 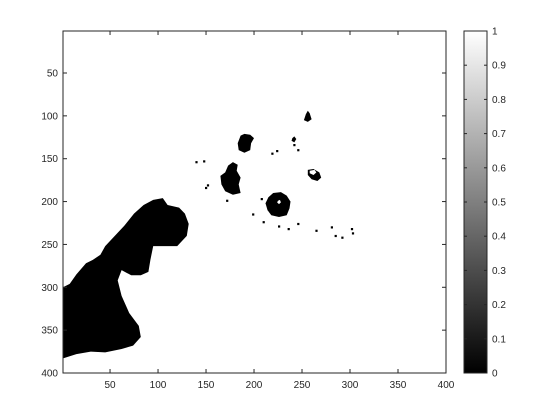 I want to click on colorbar-tick-label: 0.8, so click(x=499, y=100).